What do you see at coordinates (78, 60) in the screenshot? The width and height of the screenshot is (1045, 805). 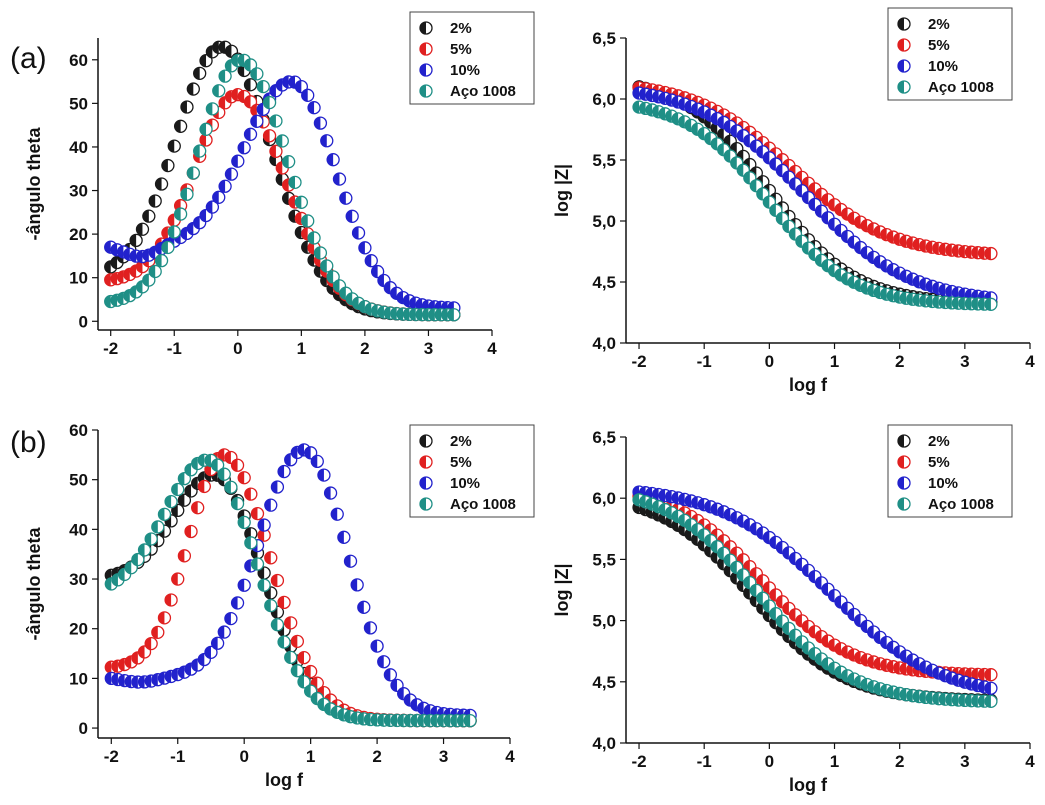 I see `y-tick-label: 60` at bounding box center [78, 60].